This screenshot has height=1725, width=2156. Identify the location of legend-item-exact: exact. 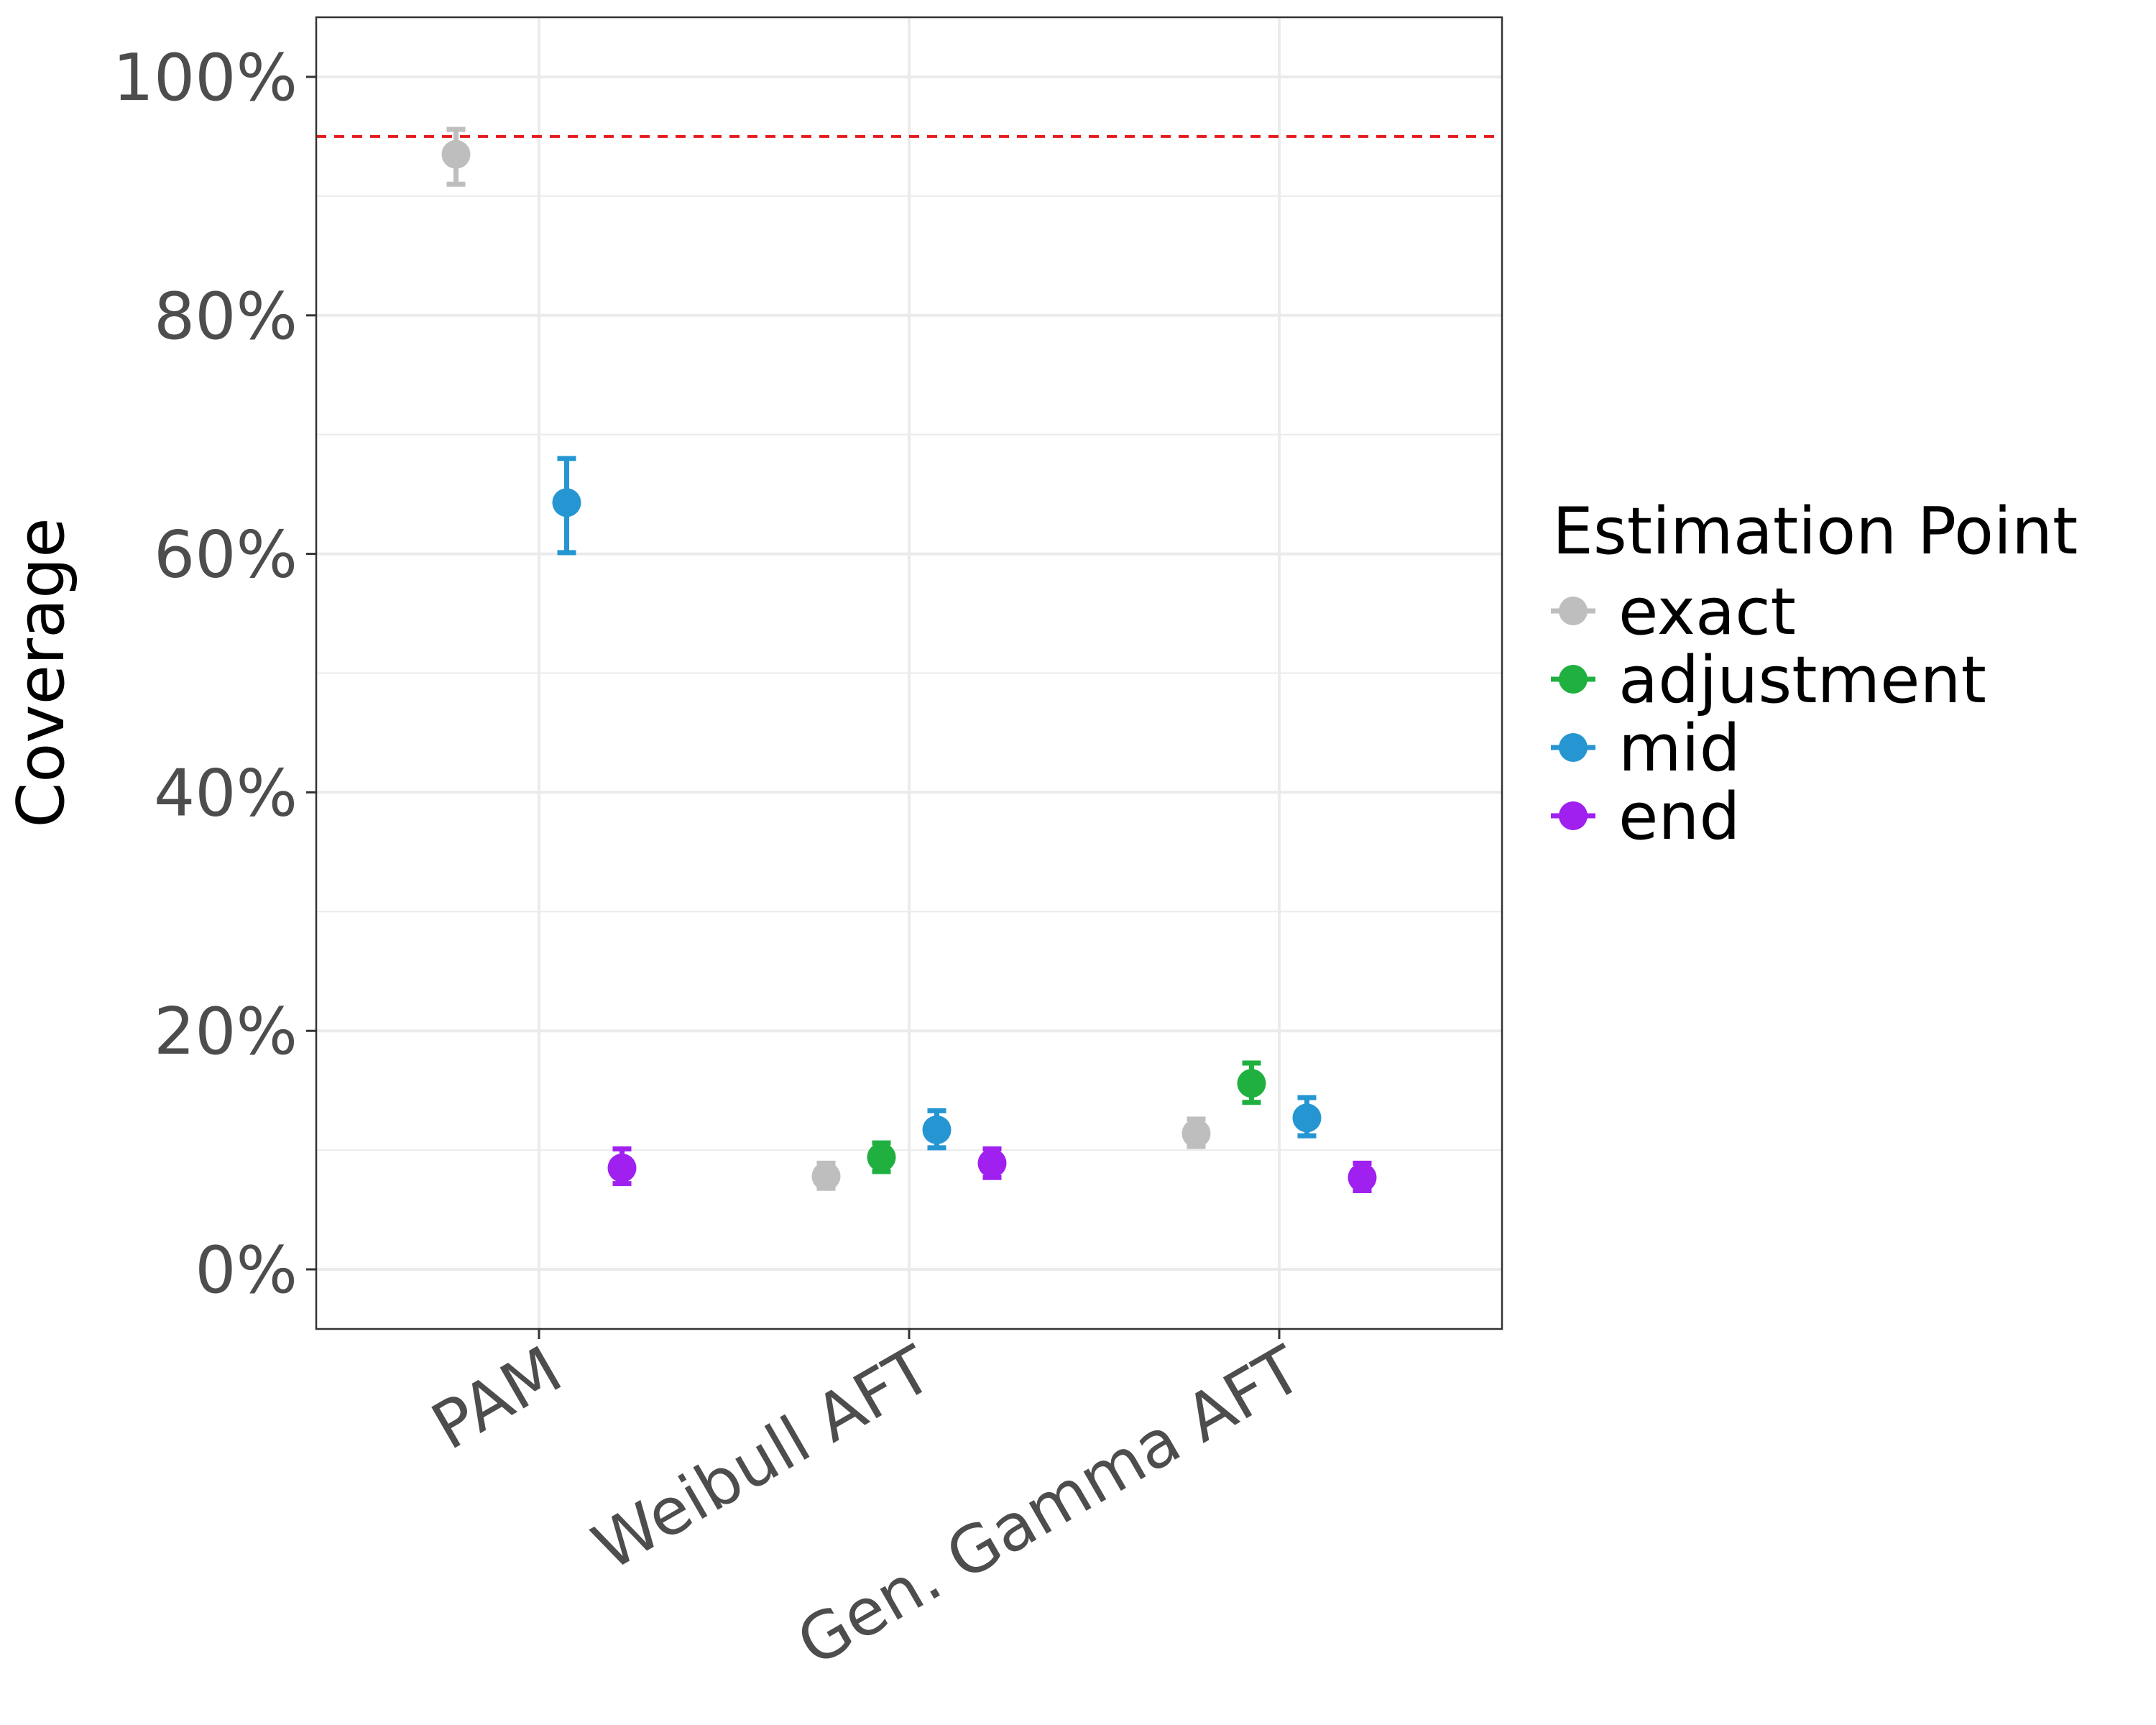
(1673, 612).